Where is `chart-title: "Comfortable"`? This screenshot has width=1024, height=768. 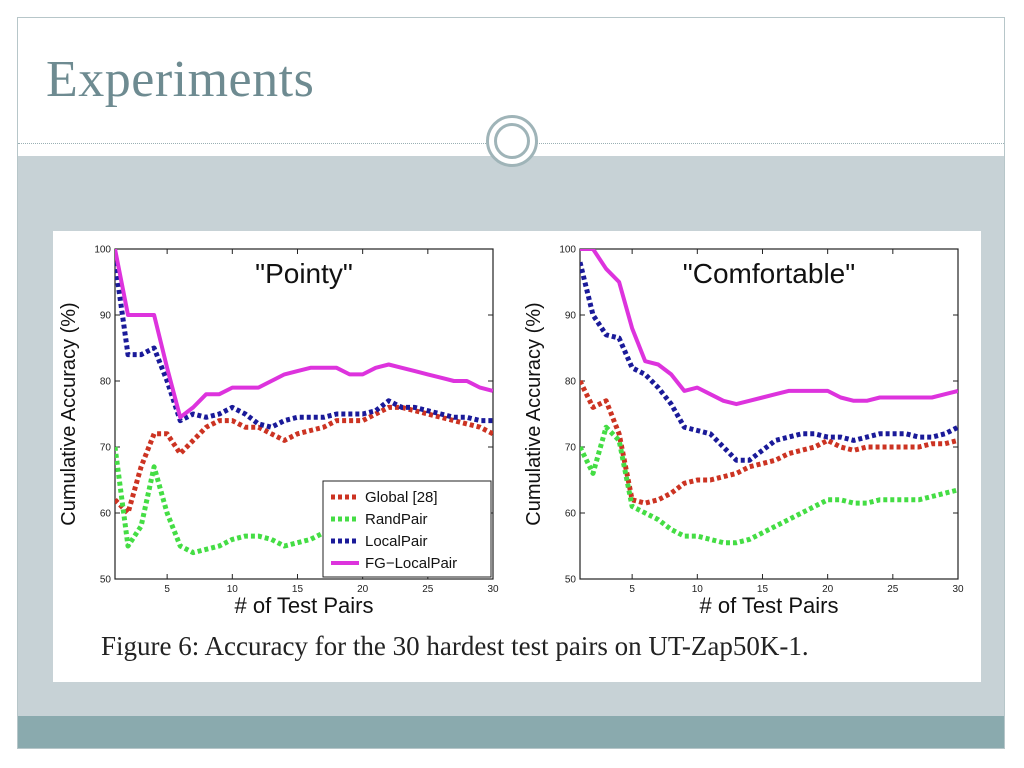
chart-title: "Comfortable" is located at coordinates (769, 273).